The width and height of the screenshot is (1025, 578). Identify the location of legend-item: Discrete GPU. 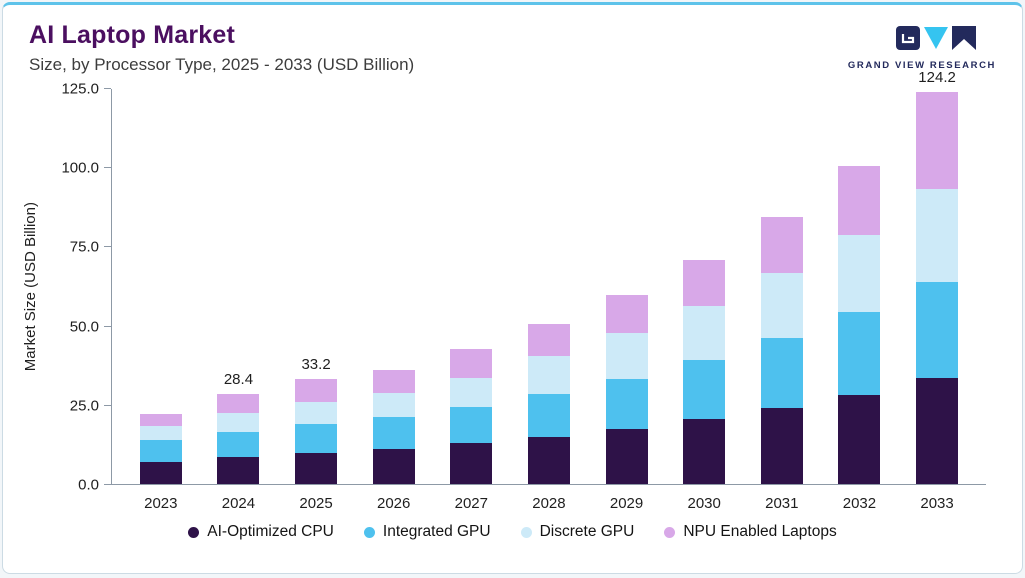
(577, 532).